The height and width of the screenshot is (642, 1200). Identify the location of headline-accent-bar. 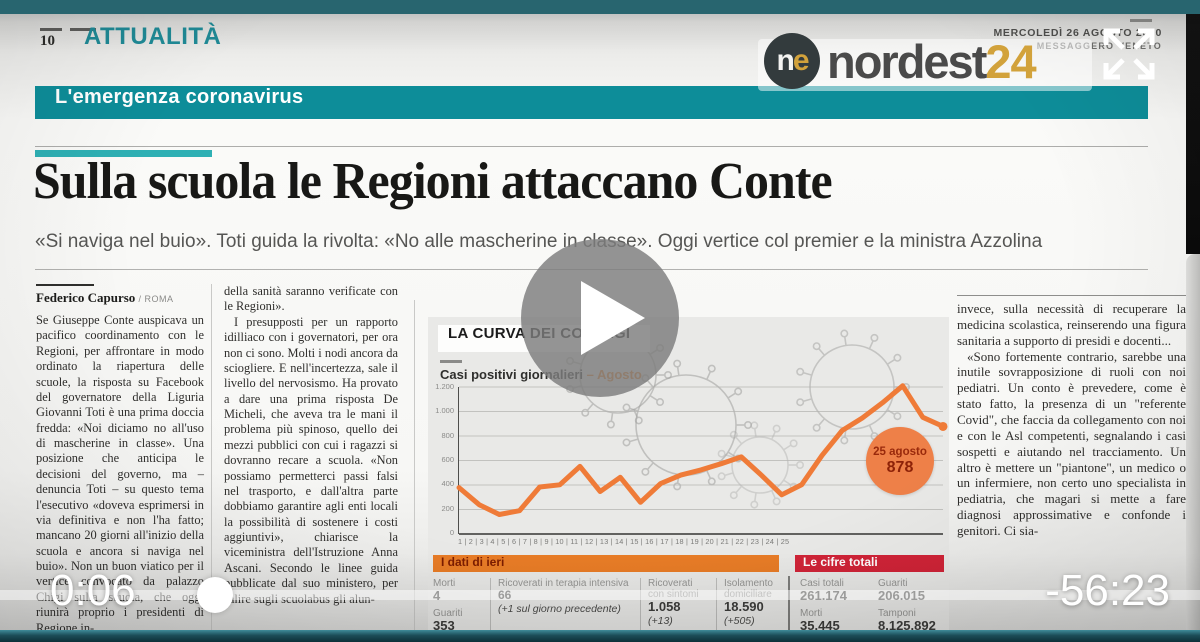
(123, 153).